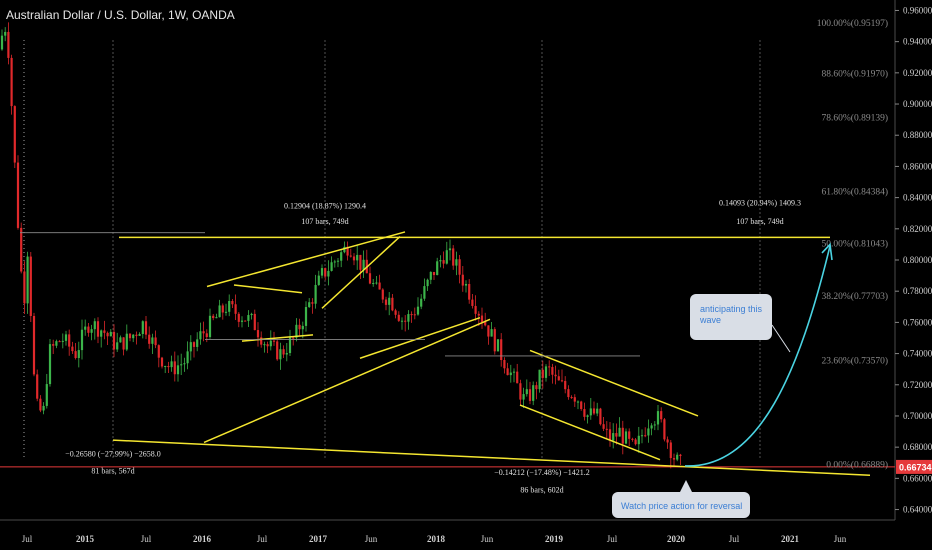 The image size is (932, 550). What do you see at coordinates (855, 360) in the screenshot?
I see `fib-level-label: 23.60%(0.73570)` at bounding box center [855, 360].